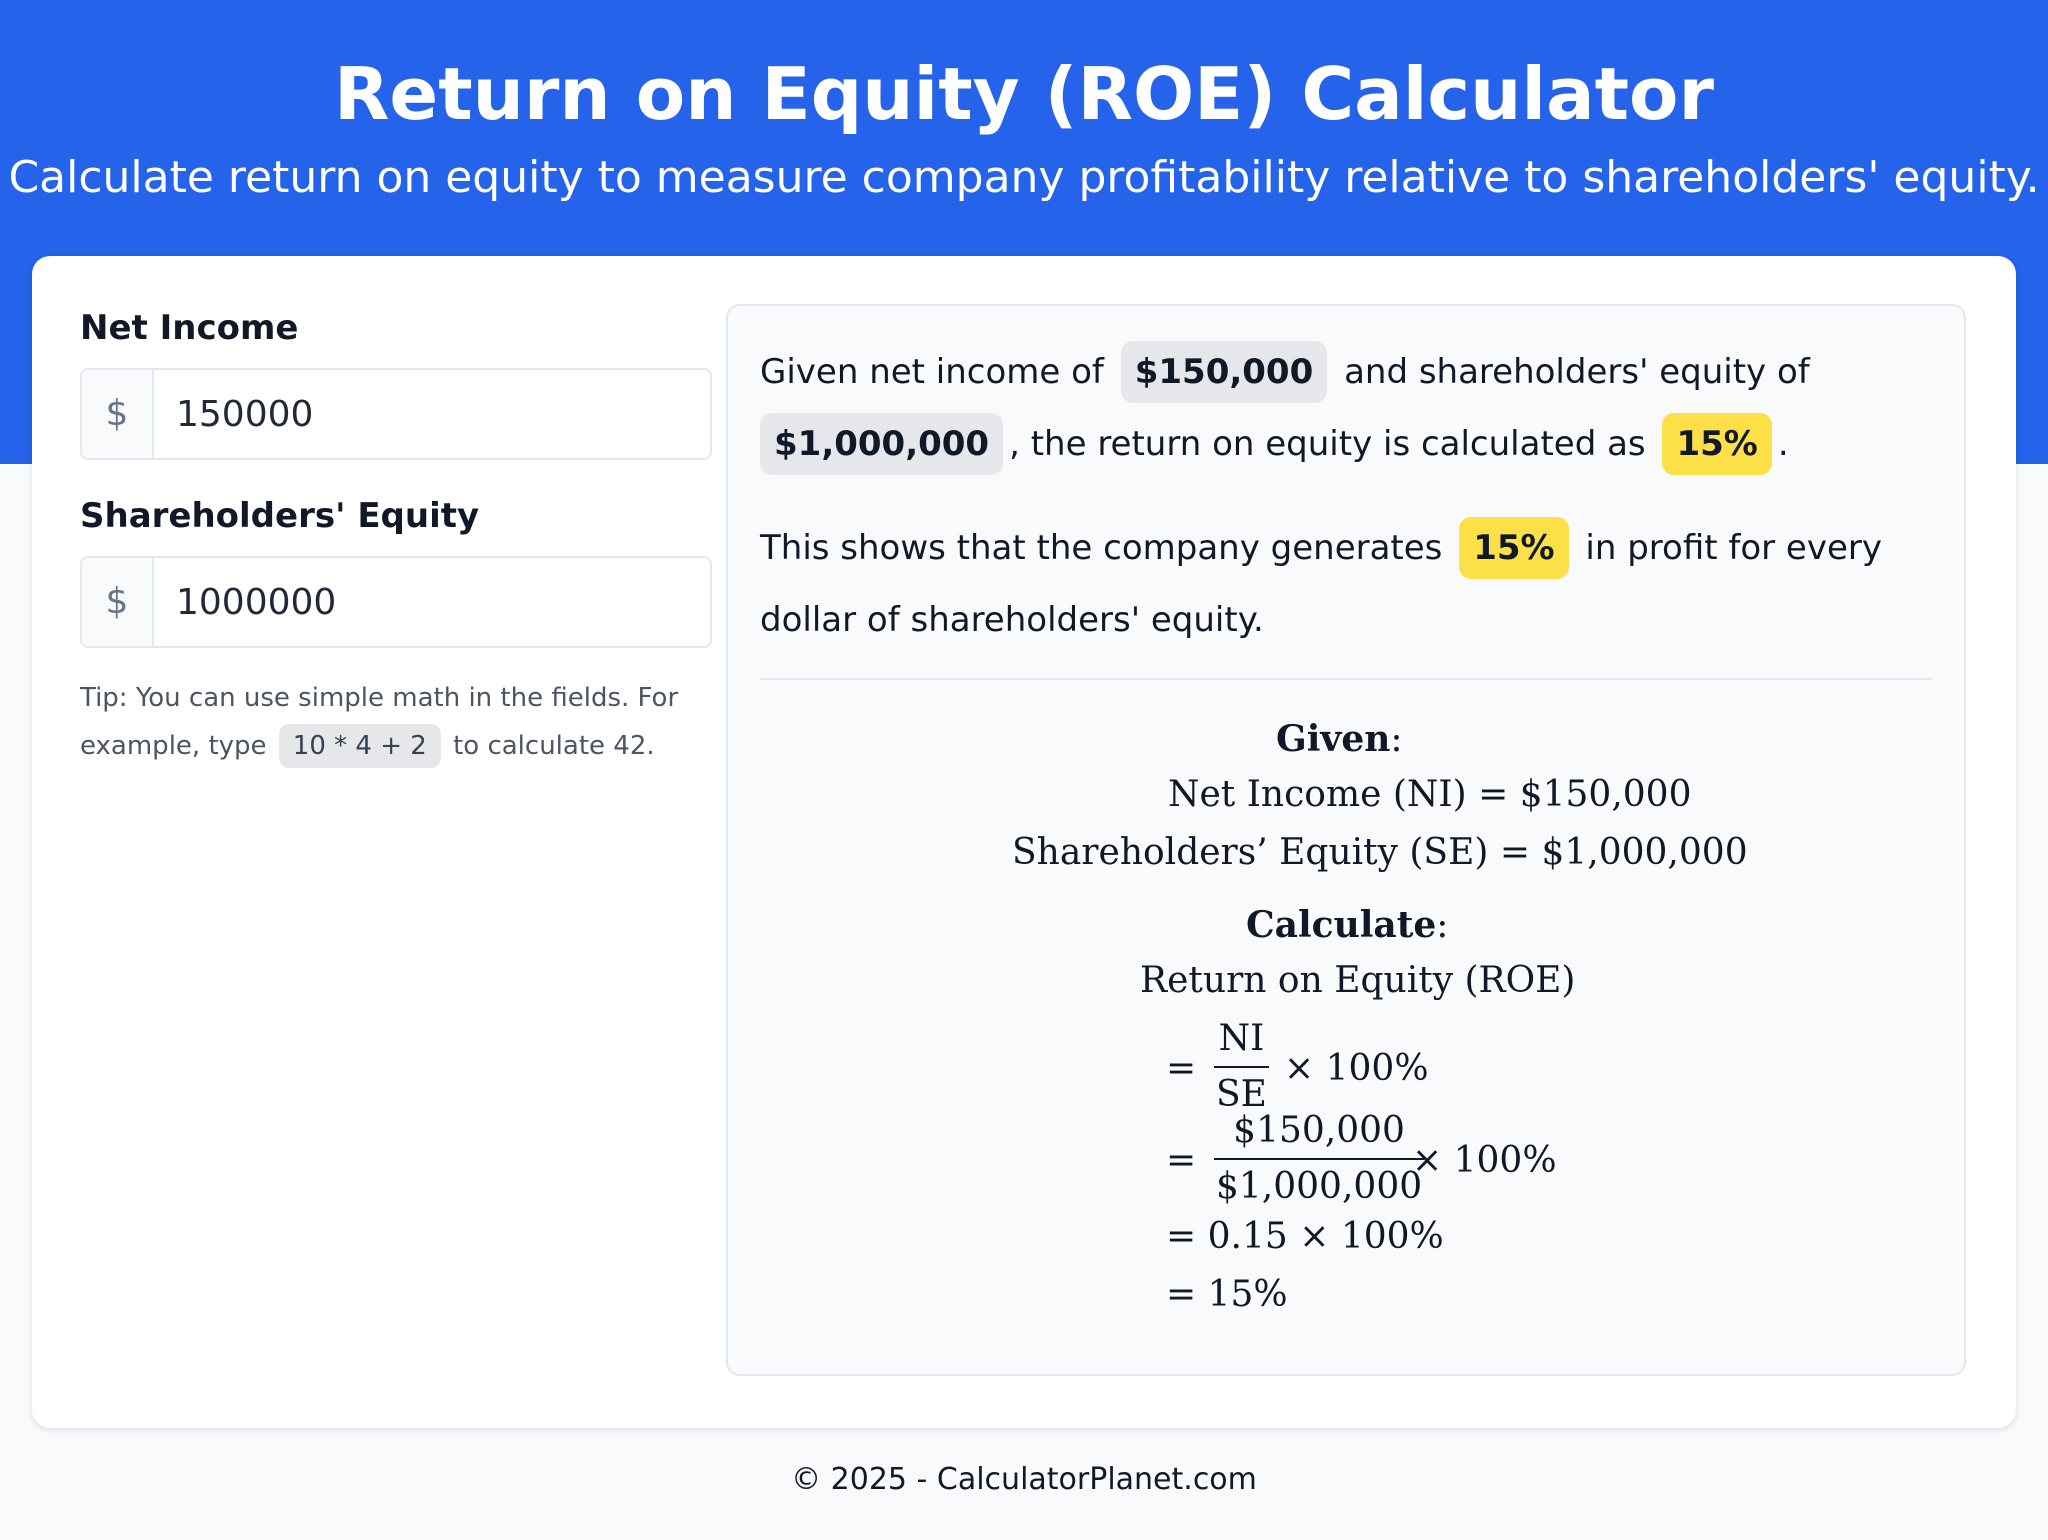  I want to click on calculate-heading: Calculate:, so click(1347, 925).